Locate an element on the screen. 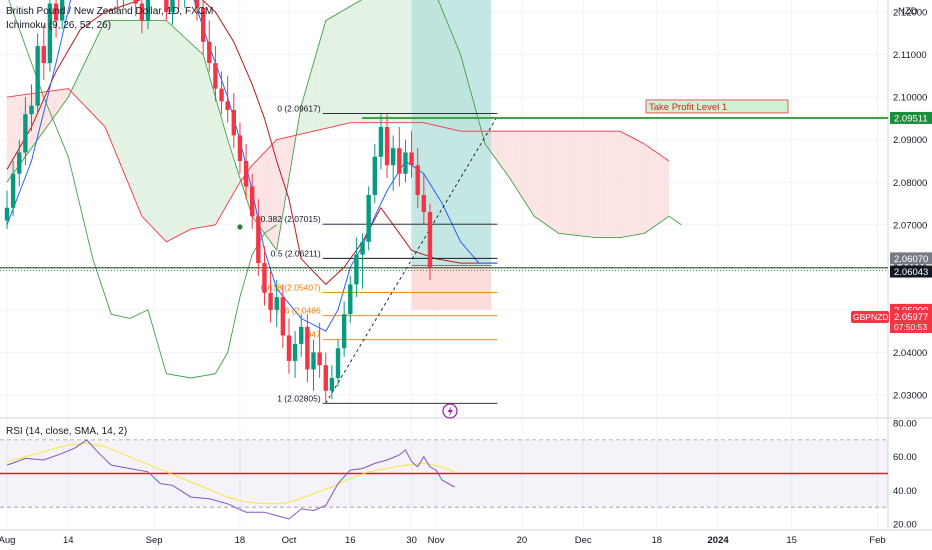 Image resolution: width=932 pixels, height=550 pixels. fib-level-label: 0 (2.09617) is located at coordinates (299, 108).